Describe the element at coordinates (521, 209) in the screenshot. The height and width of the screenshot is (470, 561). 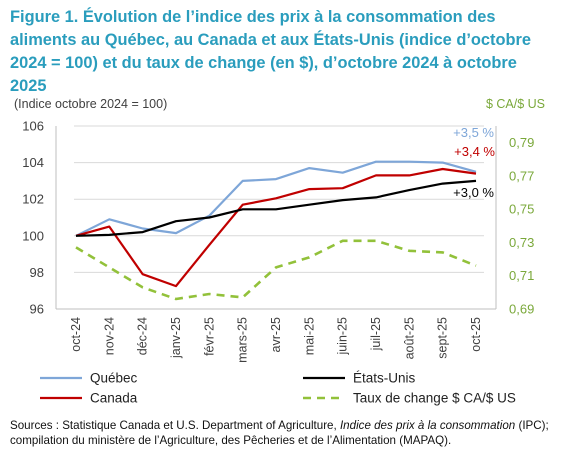
I see `y-right-tick-label: 0,75` at that location.